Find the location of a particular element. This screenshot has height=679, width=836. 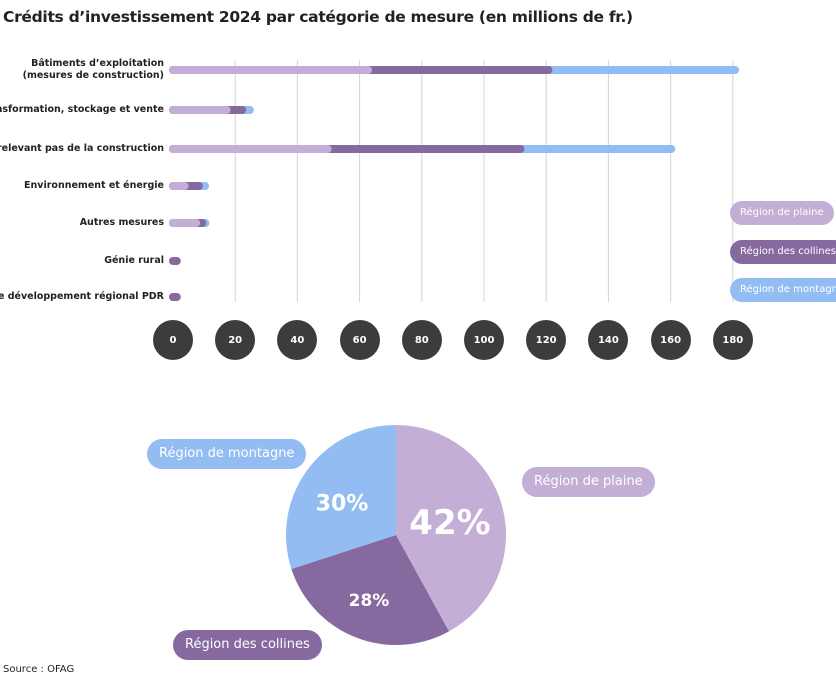

legend-item: Région de montagne is located at coordinates (783, 290).